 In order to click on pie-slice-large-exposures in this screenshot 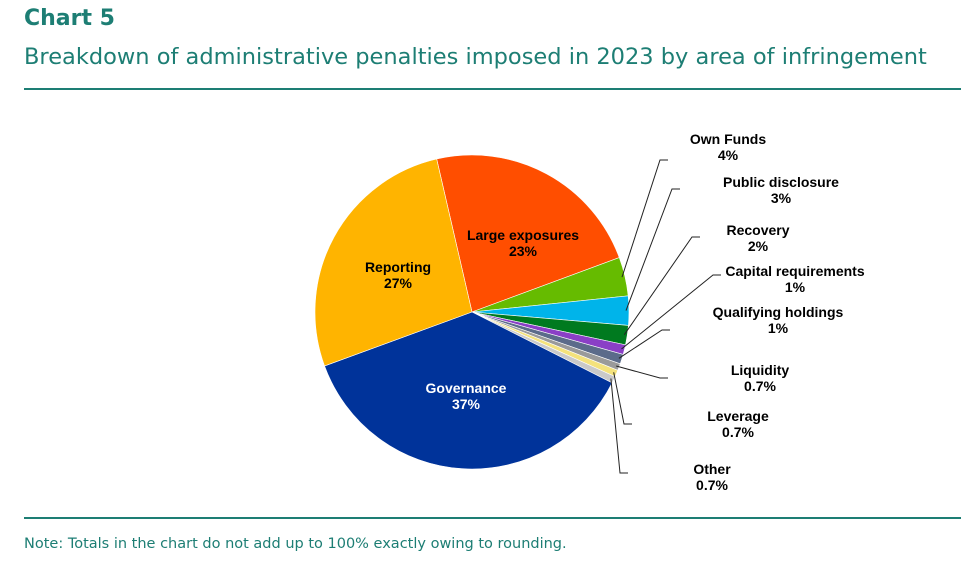, I will do `click(528, 233)`.